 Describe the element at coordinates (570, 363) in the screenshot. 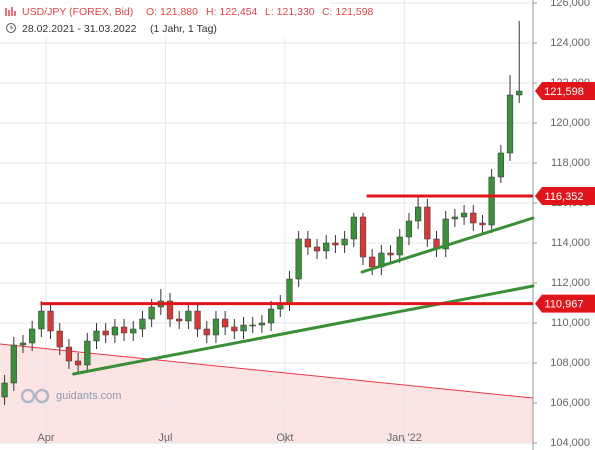

I see `y-tick-label: 108,000` at that location.